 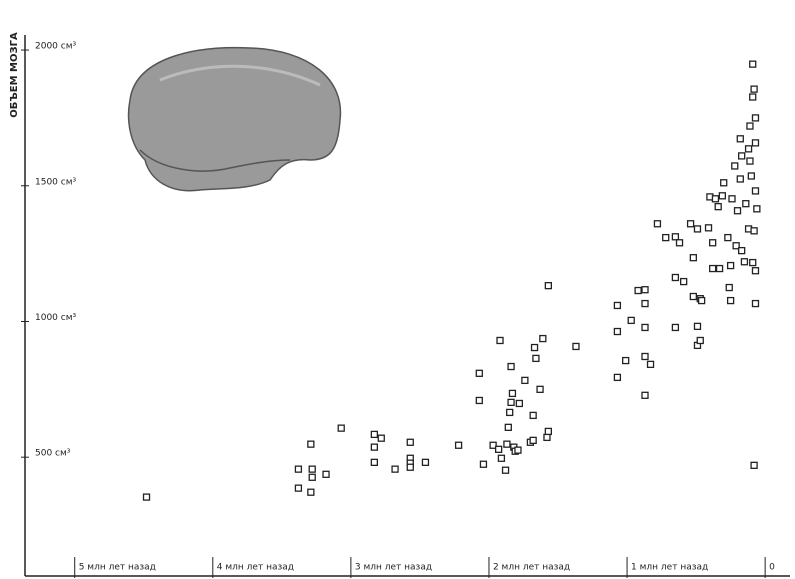 What do you see at coordinates (772, 568) in the screenshot?
I see `x-tick-label: 0` at bounding box center [772, 568].